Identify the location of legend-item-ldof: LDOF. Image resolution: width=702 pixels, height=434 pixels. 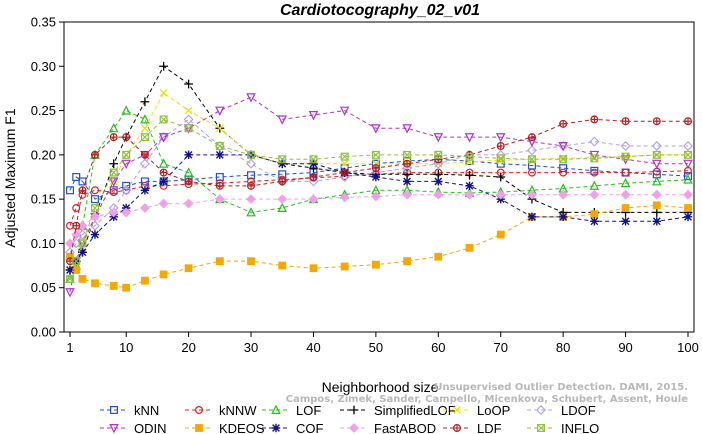
(561, 410).